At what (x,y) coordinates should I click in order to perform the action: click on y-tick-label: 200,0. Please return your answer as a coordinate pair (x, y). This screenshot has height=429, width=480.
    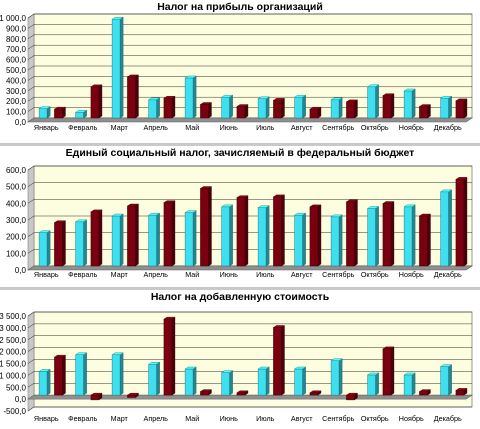
    Looking at the image, I should click on (16, 237).